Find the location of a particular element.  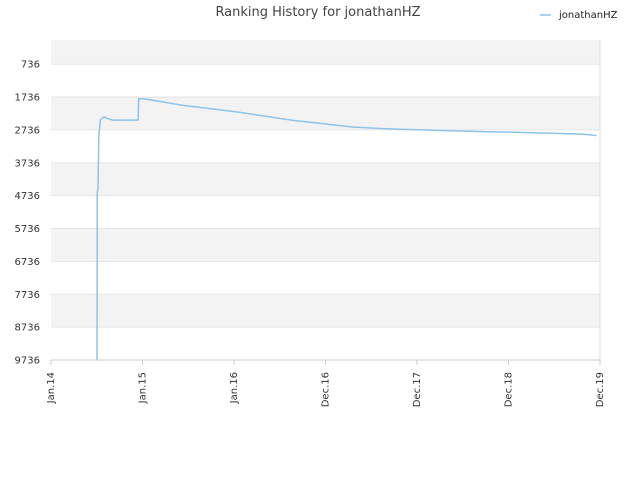

y-tick-label: 1736 is located at coordinates (27, 98).